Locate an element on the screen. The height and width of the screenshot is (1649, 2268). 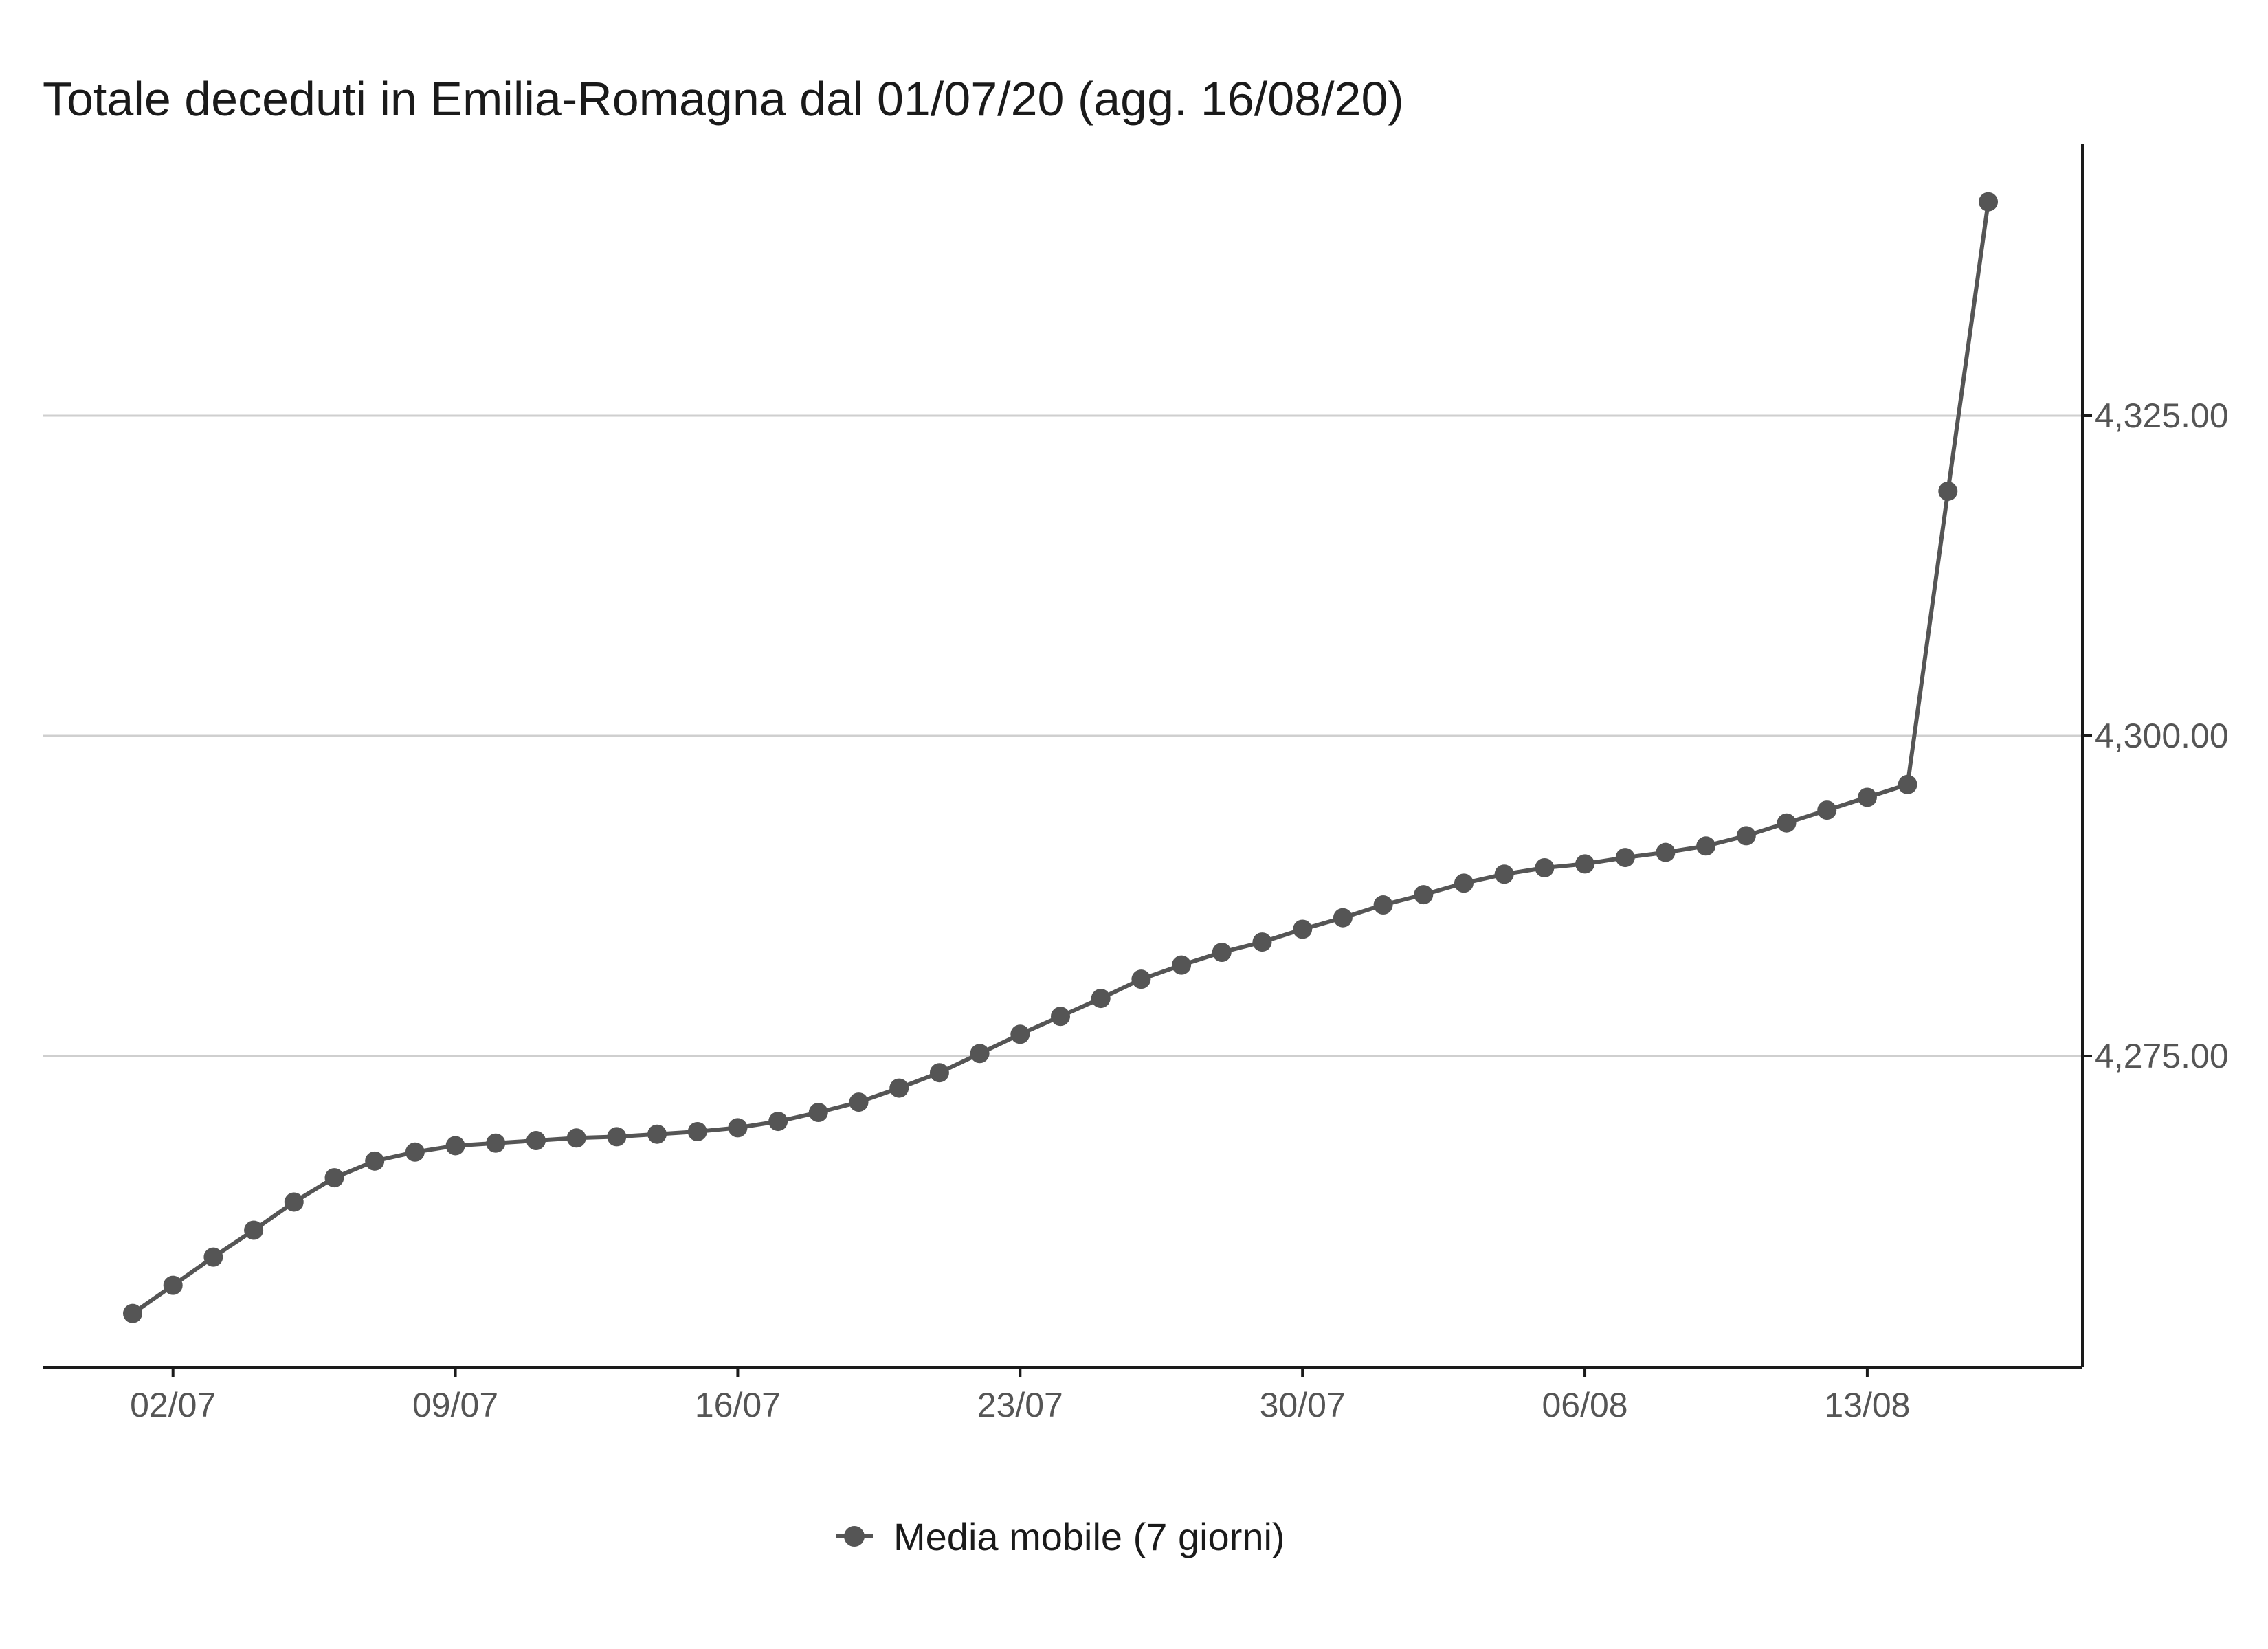
x-tick-label: 06/08 is located at coordinates (1584, 1405).